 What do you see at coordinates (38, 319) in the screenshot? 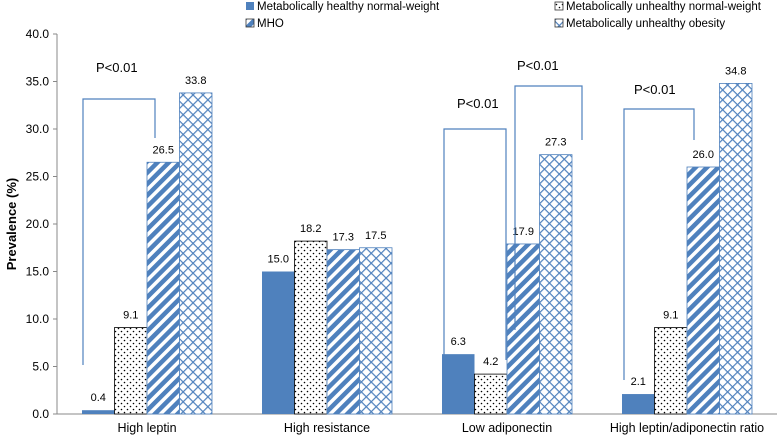
I see `y-tick-label: 10.0` at bounding box center [38, 319].